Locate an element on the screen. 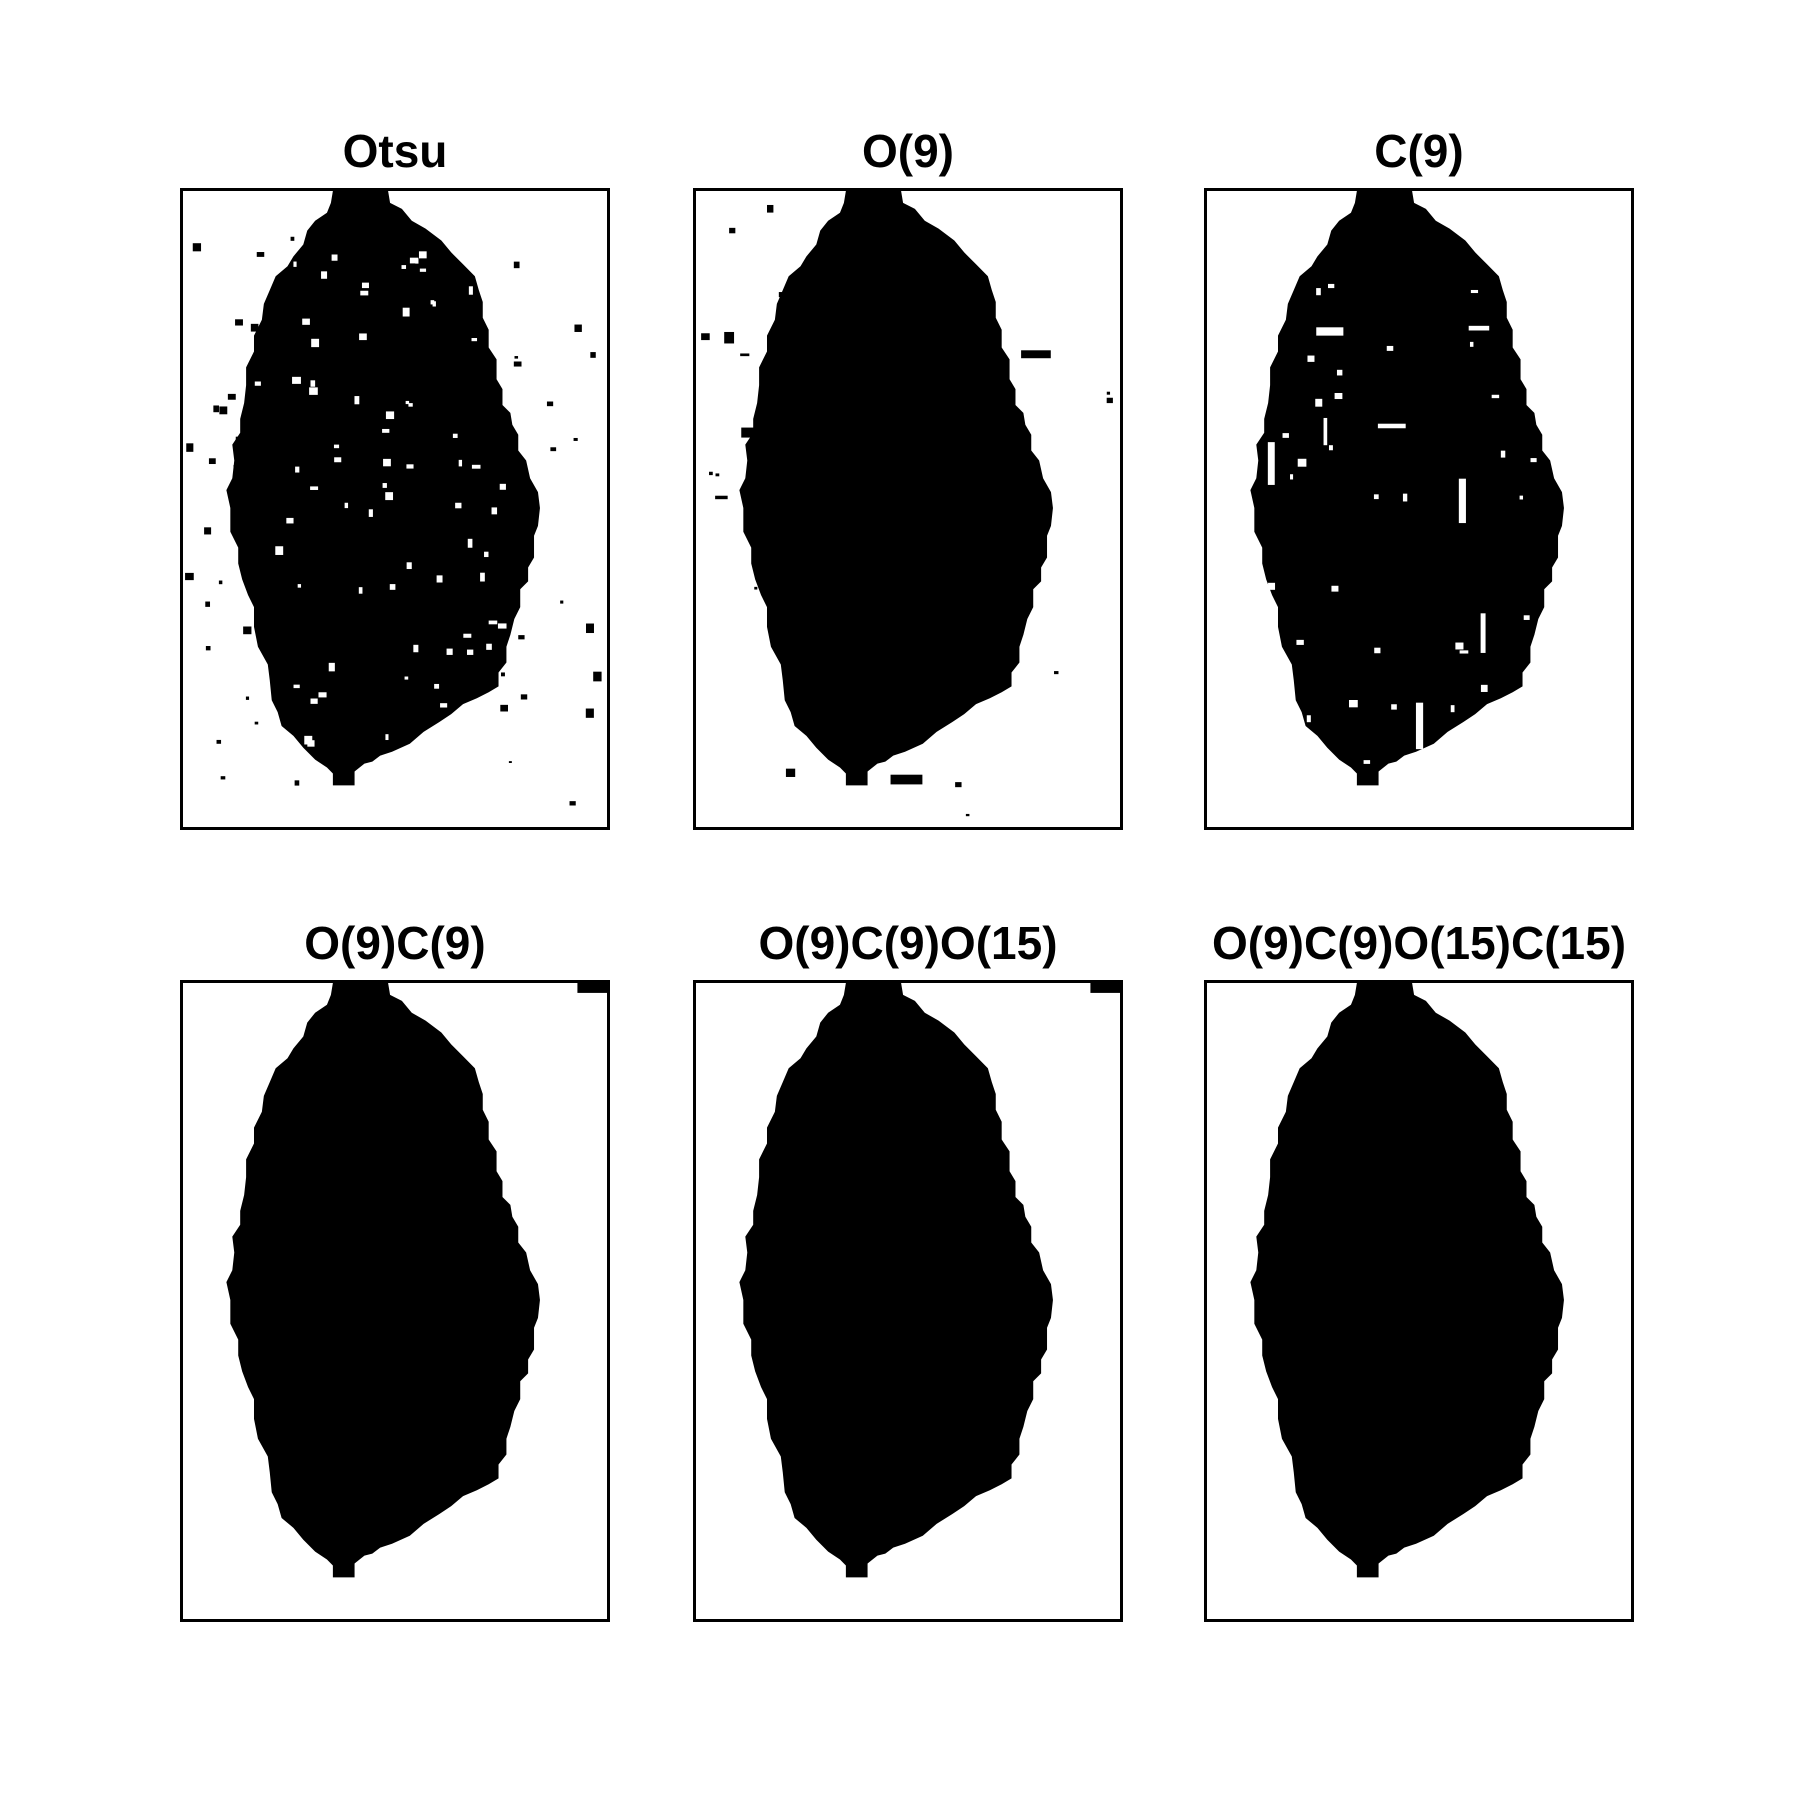 The image size is (1800, 1800). mask-otsu is located at coordinates (395, 509).